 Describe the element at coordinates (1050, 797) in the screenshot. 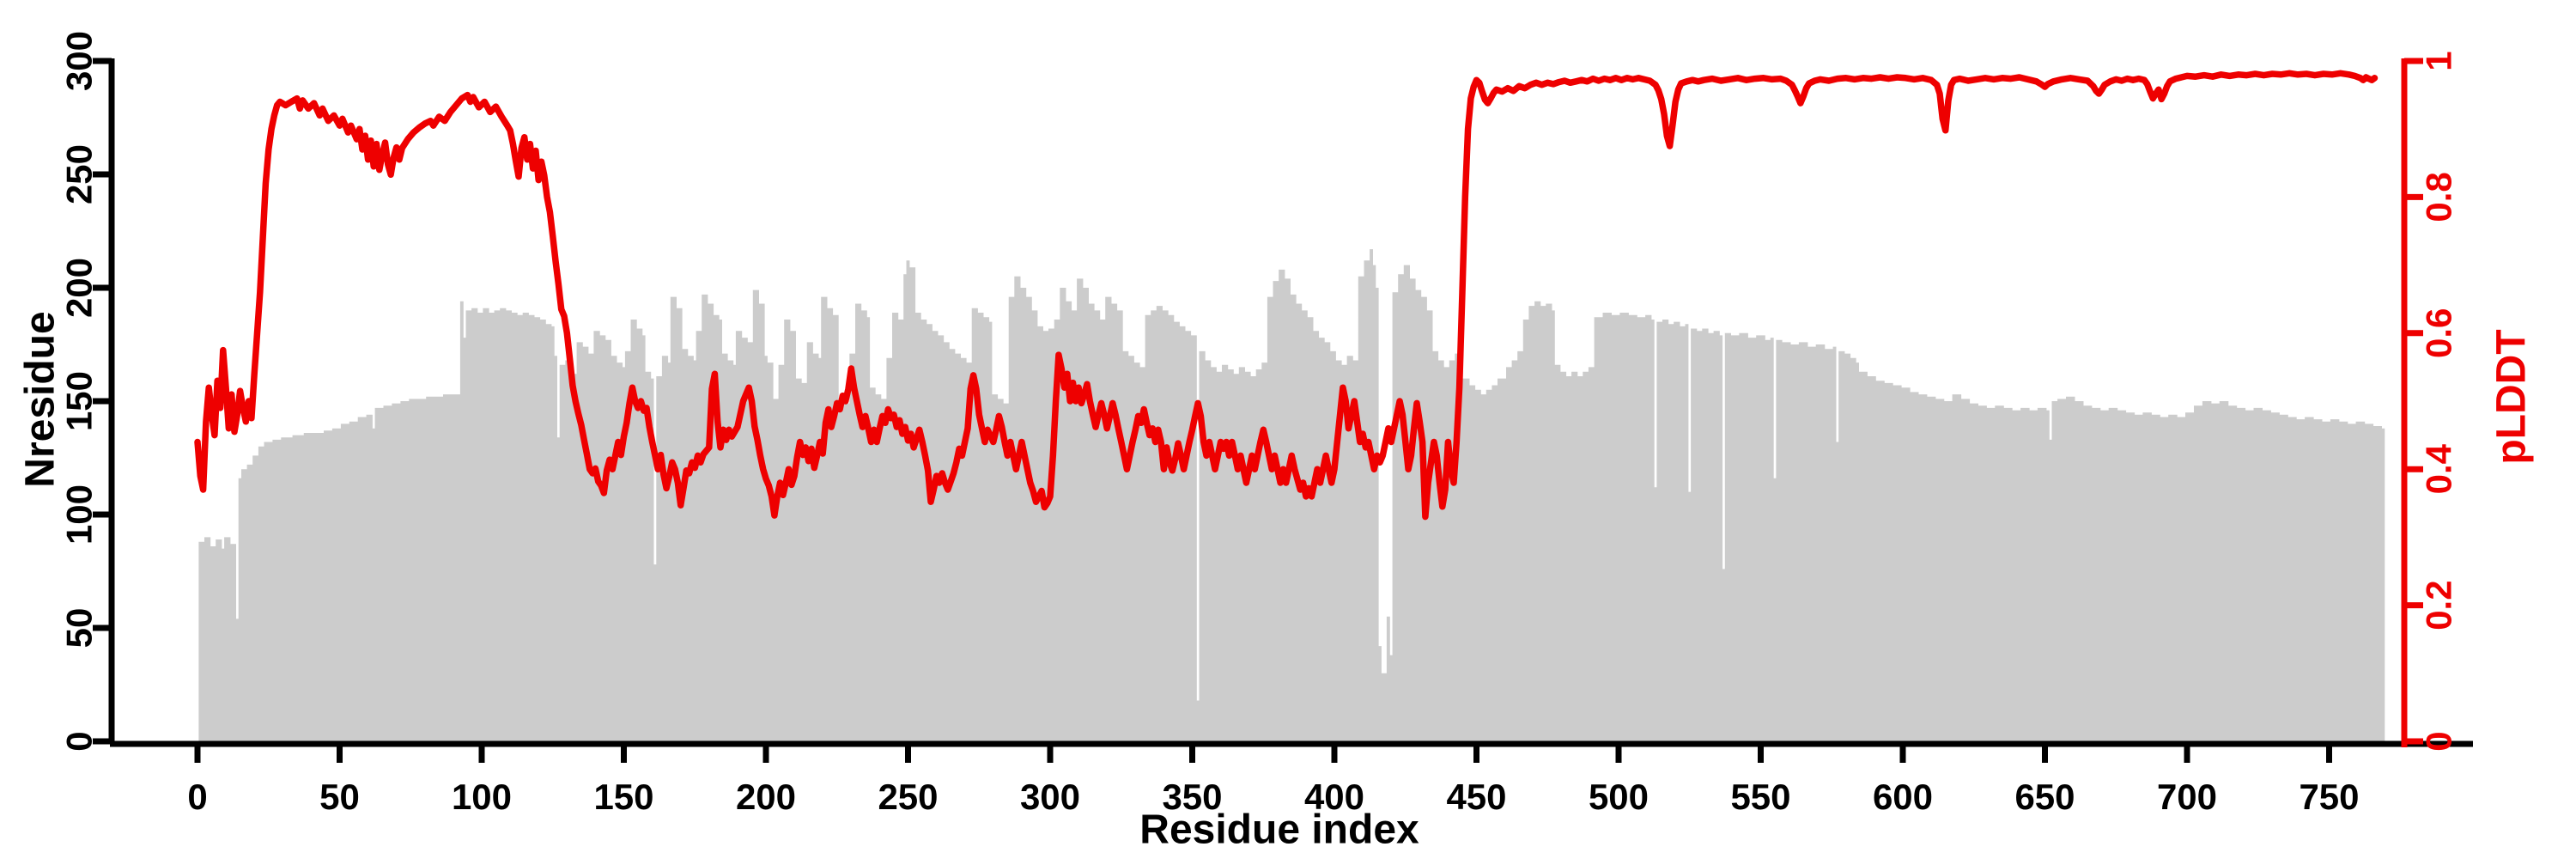

I see `x-tick-label: 300` at that location.